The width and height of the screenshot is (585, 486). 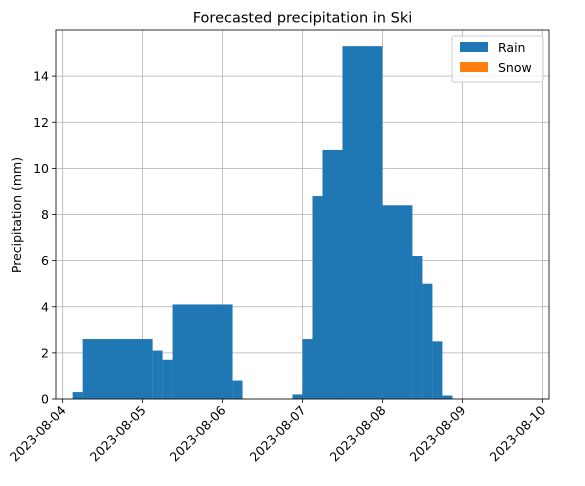 I want to click on x-tick-label: 2023-08-08, so click(x=358, y=433).